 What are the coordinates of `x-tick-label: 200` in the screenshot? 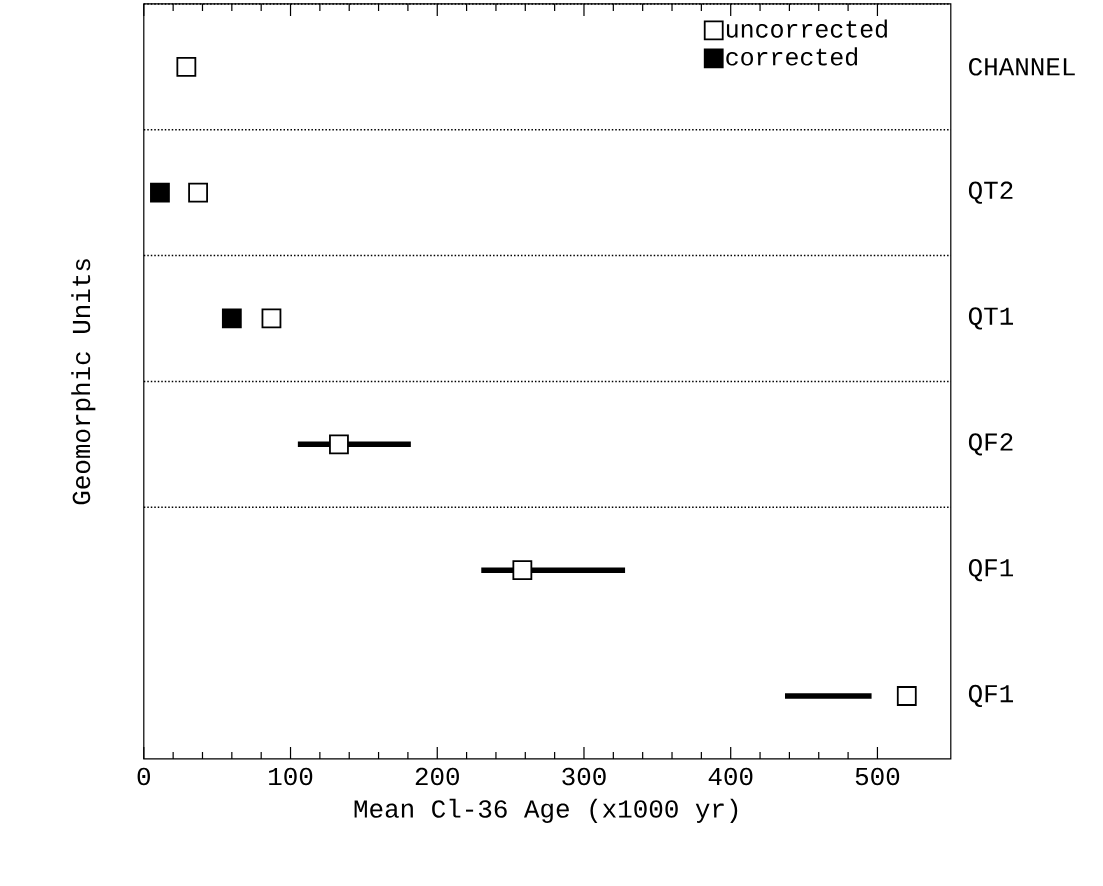 It's located at (437, 776).